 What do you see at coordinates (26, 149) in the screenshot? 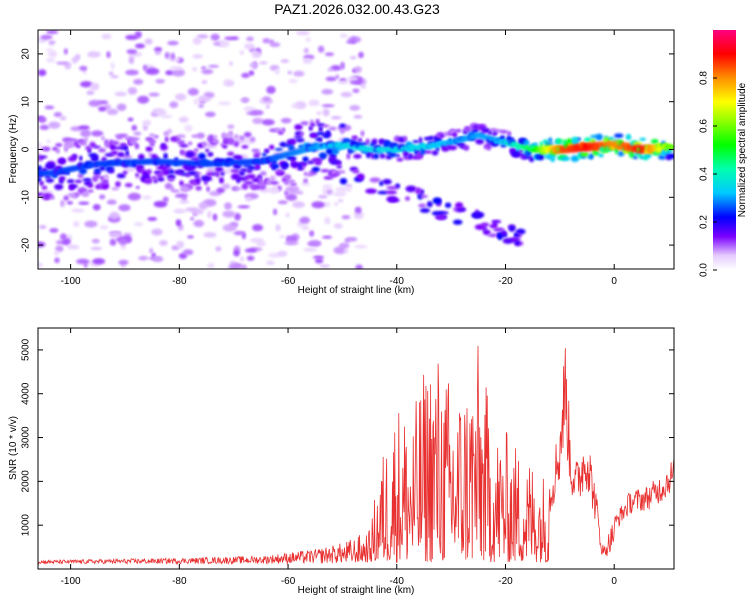
I see `y-tick-label: 0` at bounding box center [26, 149].